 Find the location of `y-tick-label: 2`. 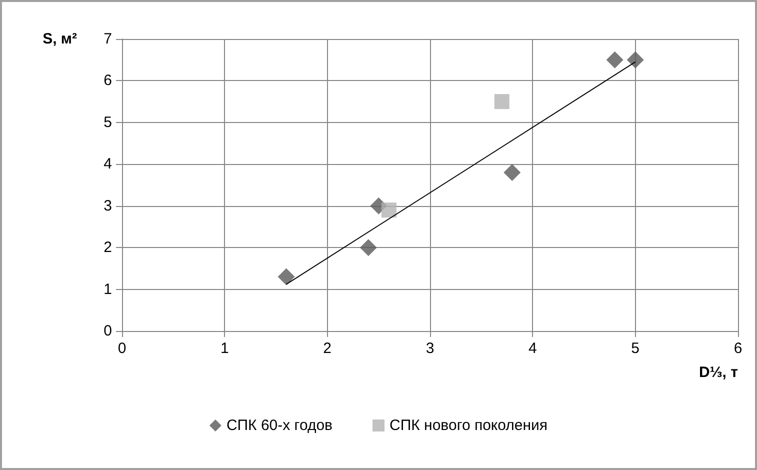

y-tick-label: 2 is located at coordinates (108, 247).